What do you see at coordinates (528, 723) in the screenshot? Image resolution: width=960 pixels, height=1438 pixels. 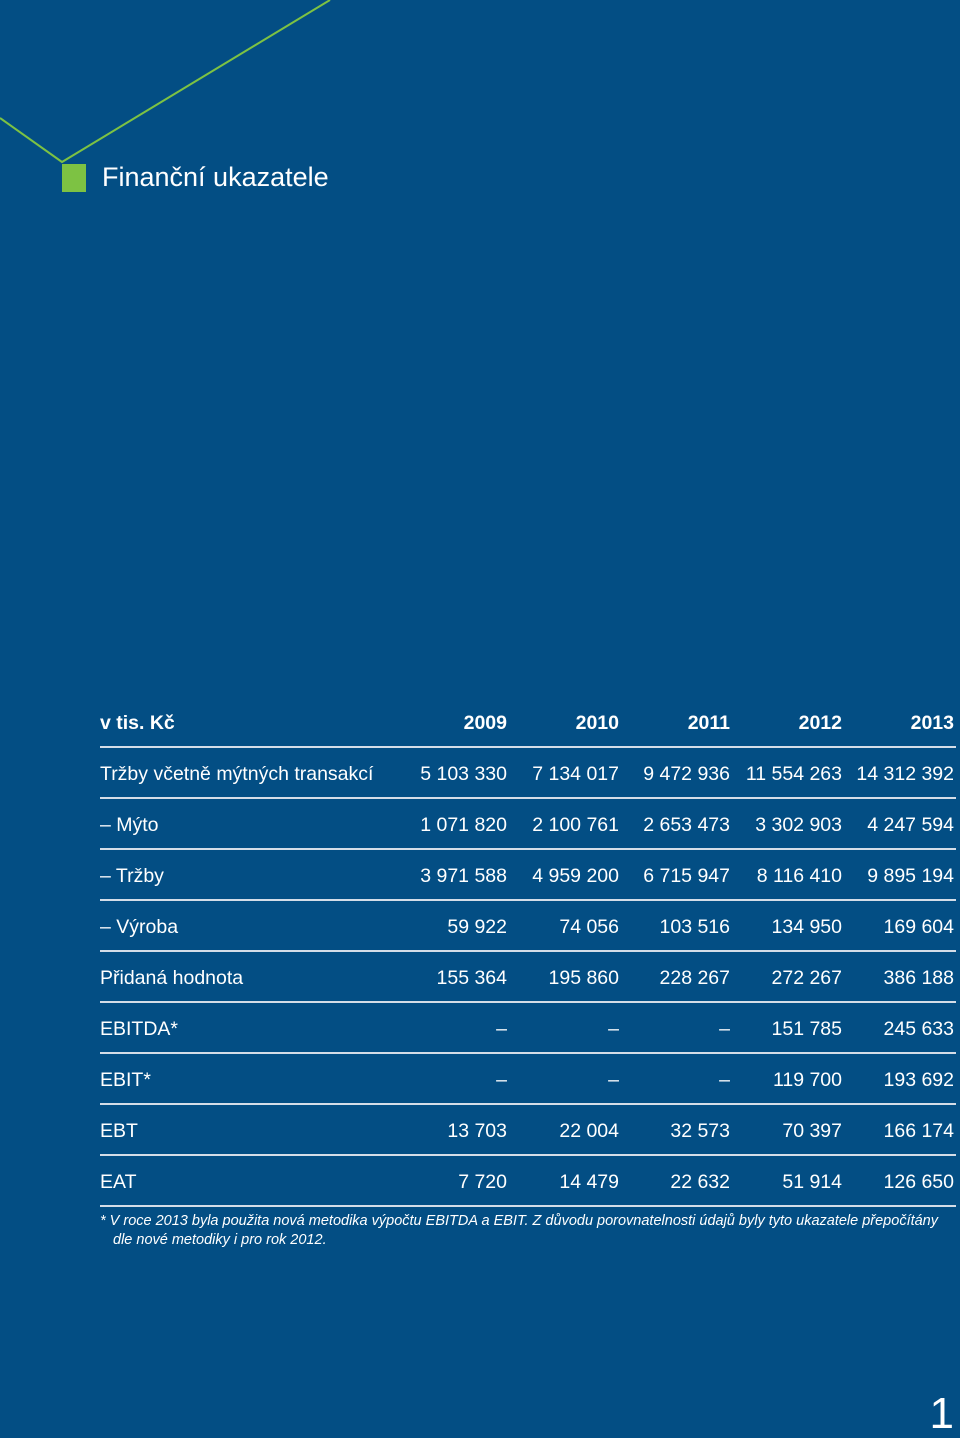 I see `table-header-row: v tis. Kč 2009 2010 2011 2012 2013` at bounding box center [528, 723].